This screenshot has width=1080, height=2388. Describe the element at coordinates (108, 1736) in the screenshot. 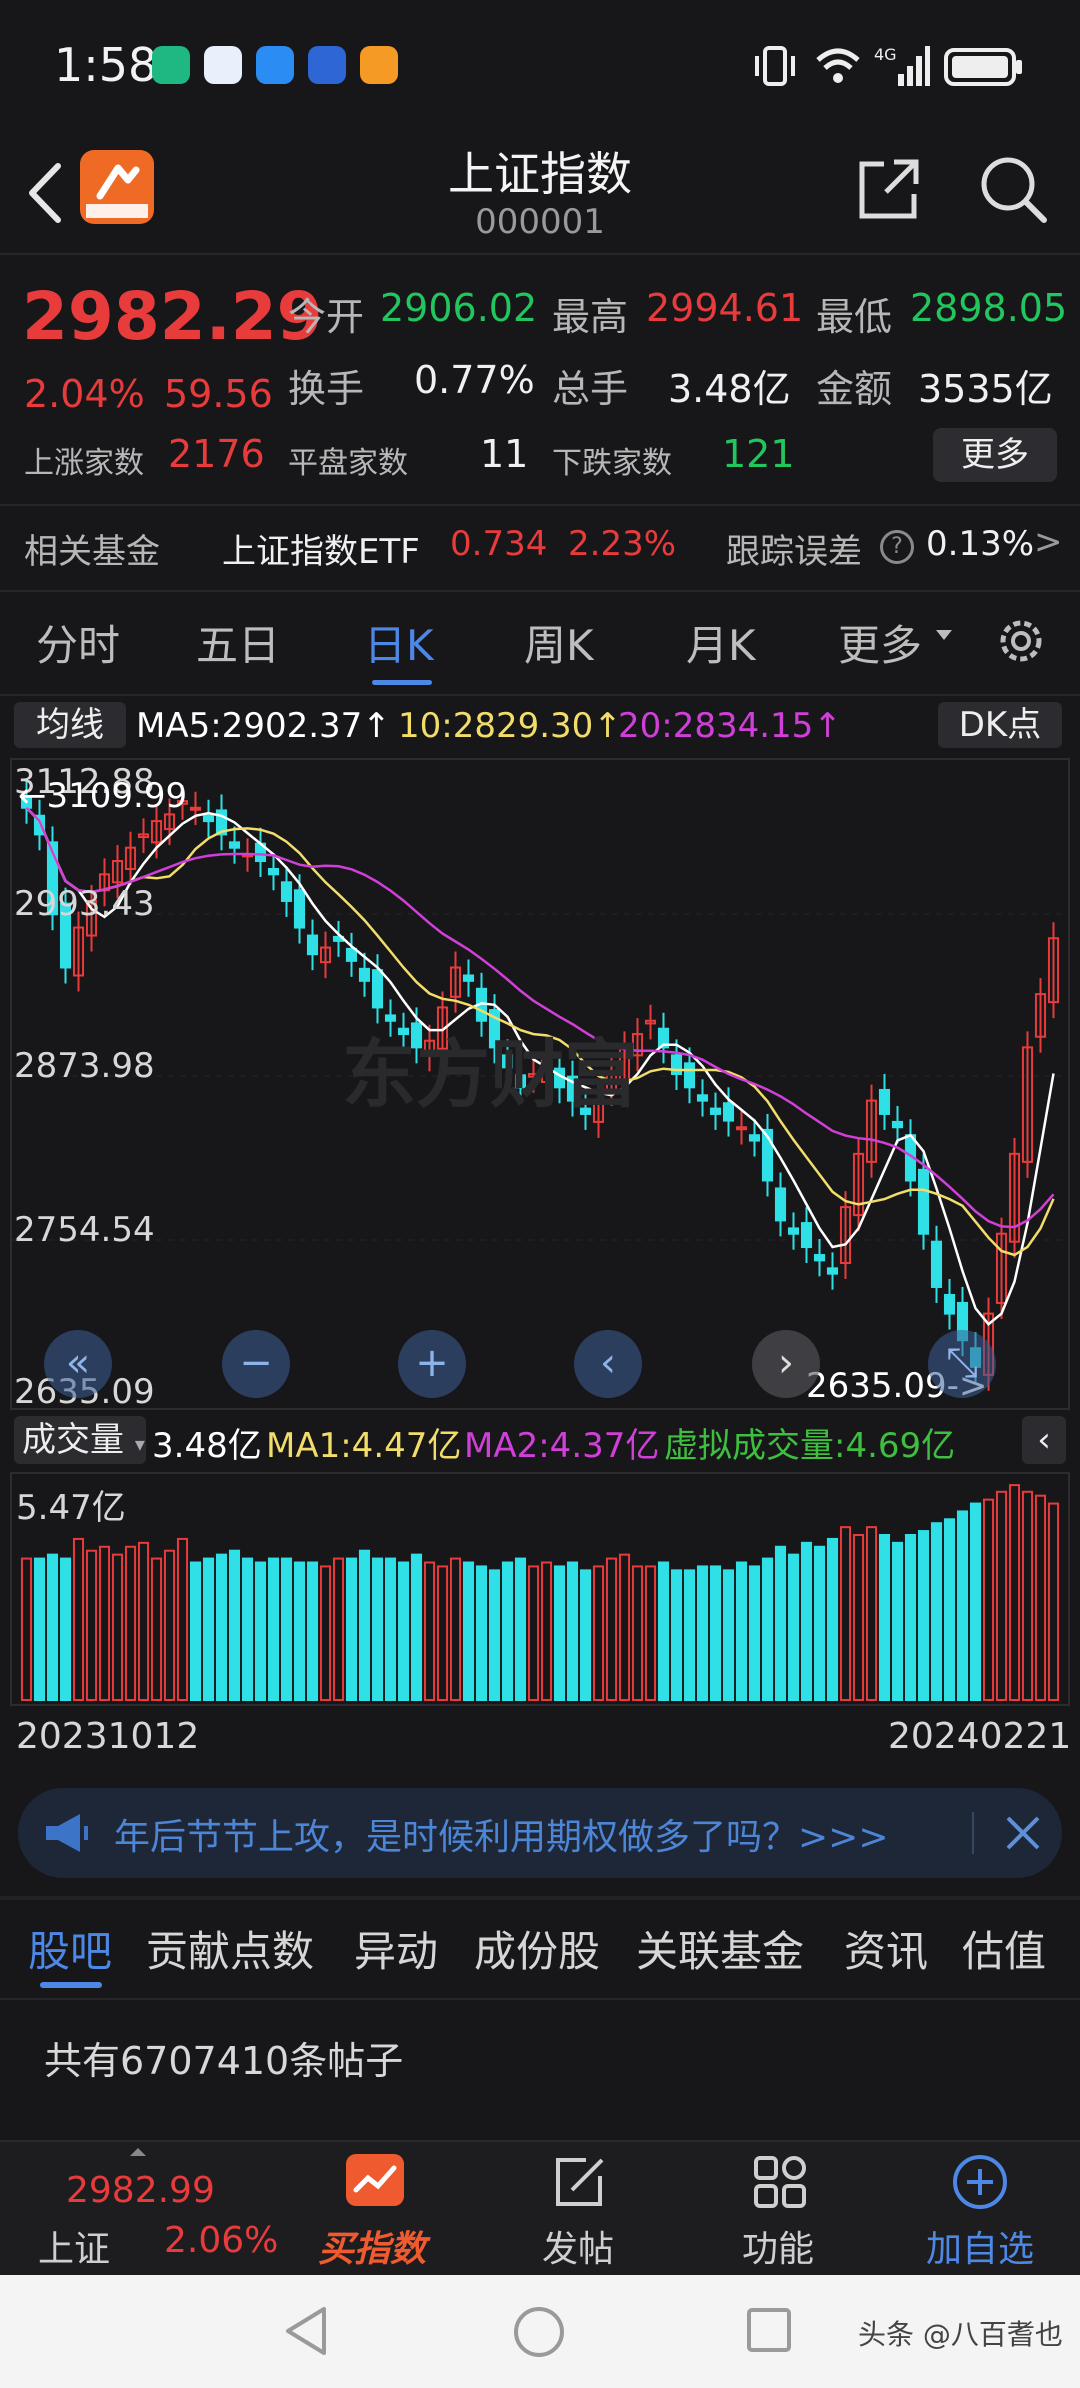

I see `date-start-label: 20231012` at that location.